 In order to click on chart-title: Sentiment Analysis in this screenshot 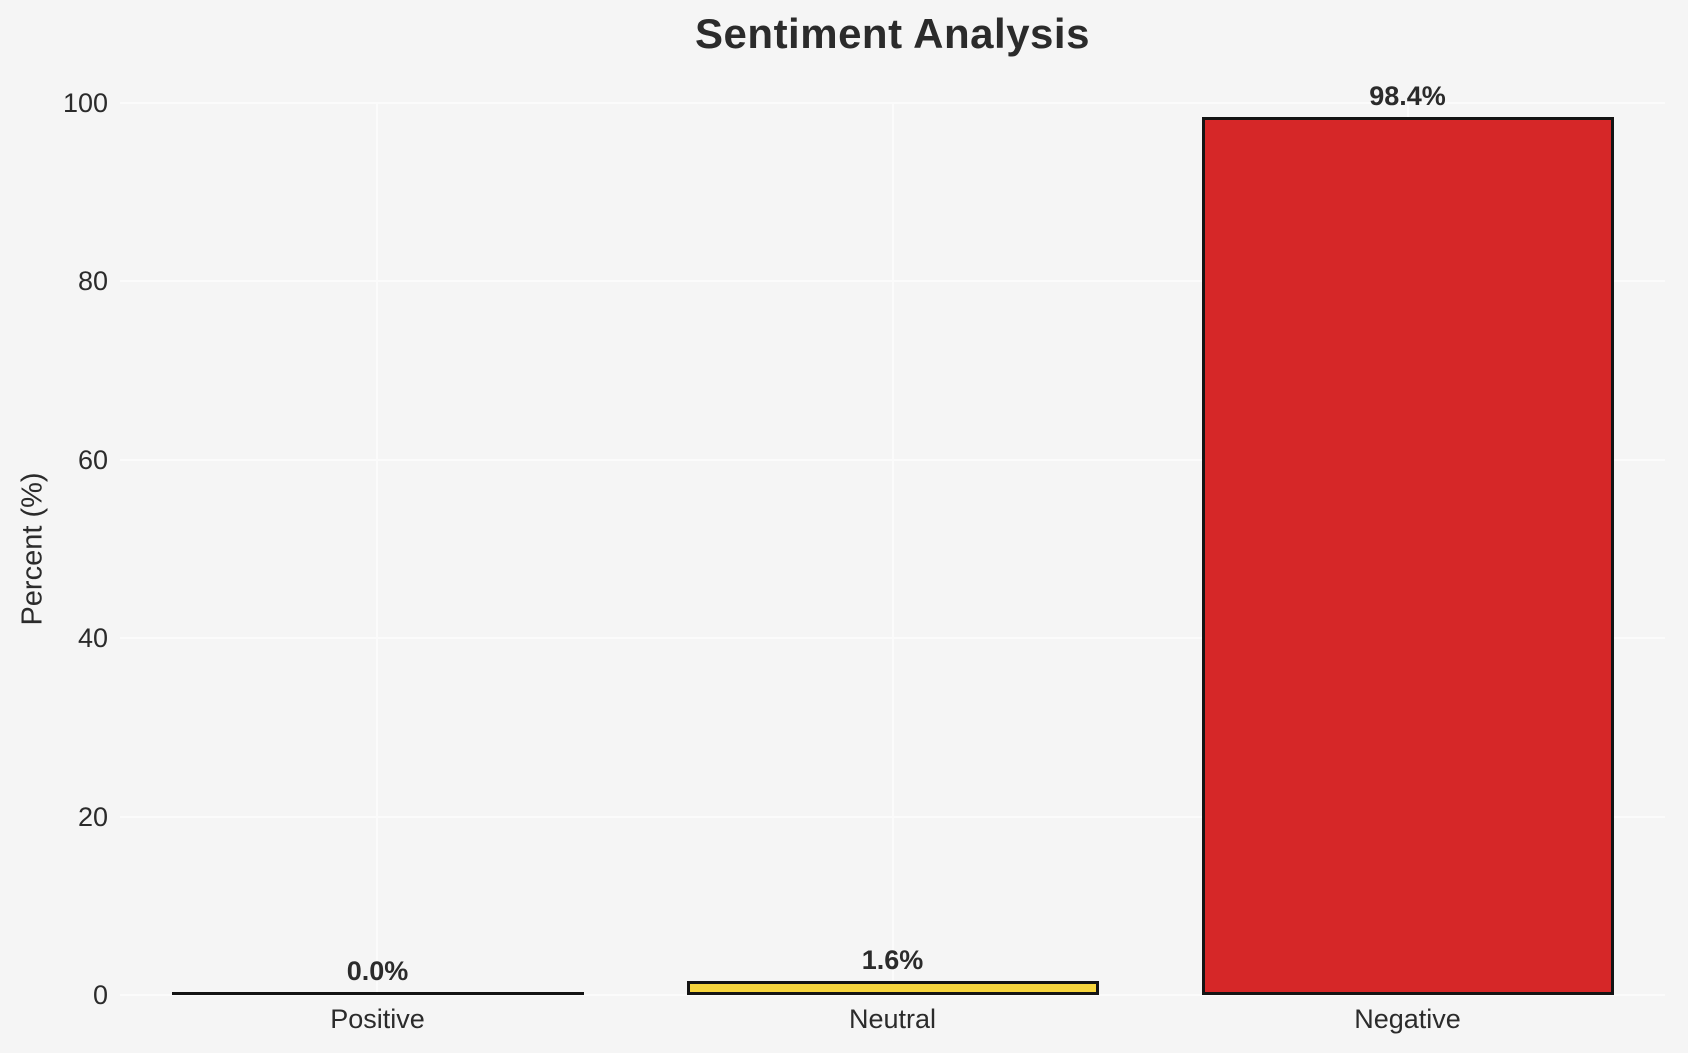, I will do `click(892, 33)`.